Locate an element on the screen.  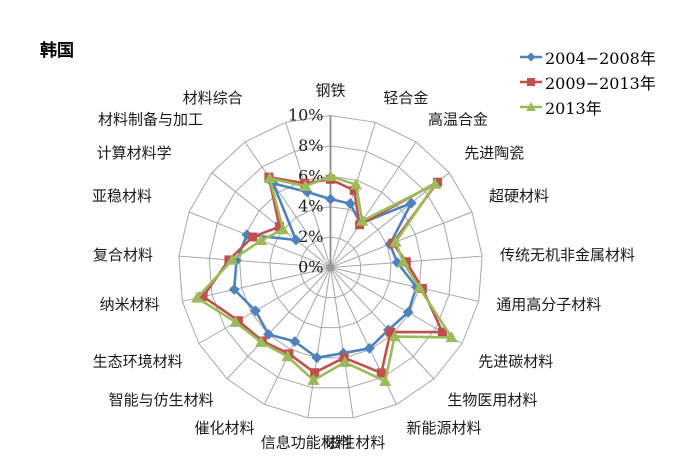
legend-label: 2004−2008年 is located at coordinates (600, 58).